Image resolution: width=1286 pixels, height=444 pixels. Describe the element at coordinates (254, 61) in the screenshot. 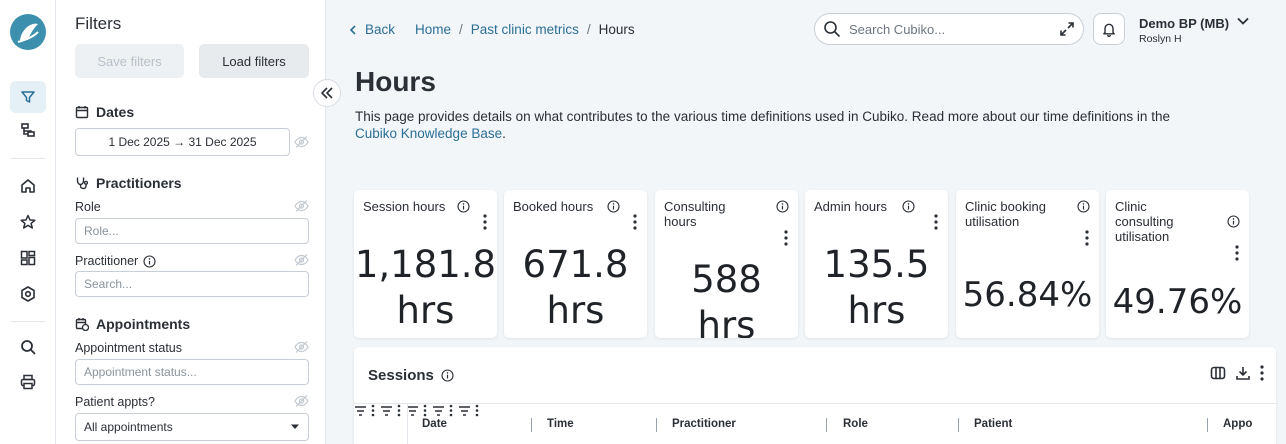

I see `load-filters-button: Load filters` at that location.